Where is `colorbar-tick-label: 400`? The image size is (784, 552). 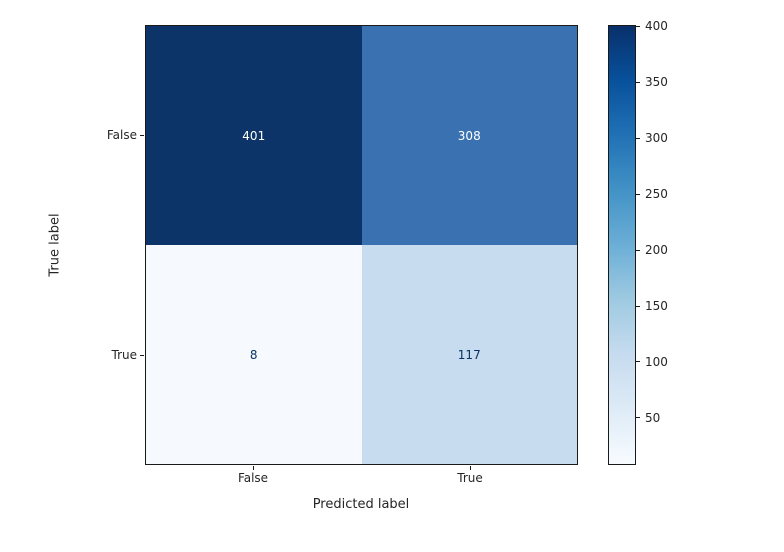 colorbar-tick-label: 400 is located at coordinates (652, 26).